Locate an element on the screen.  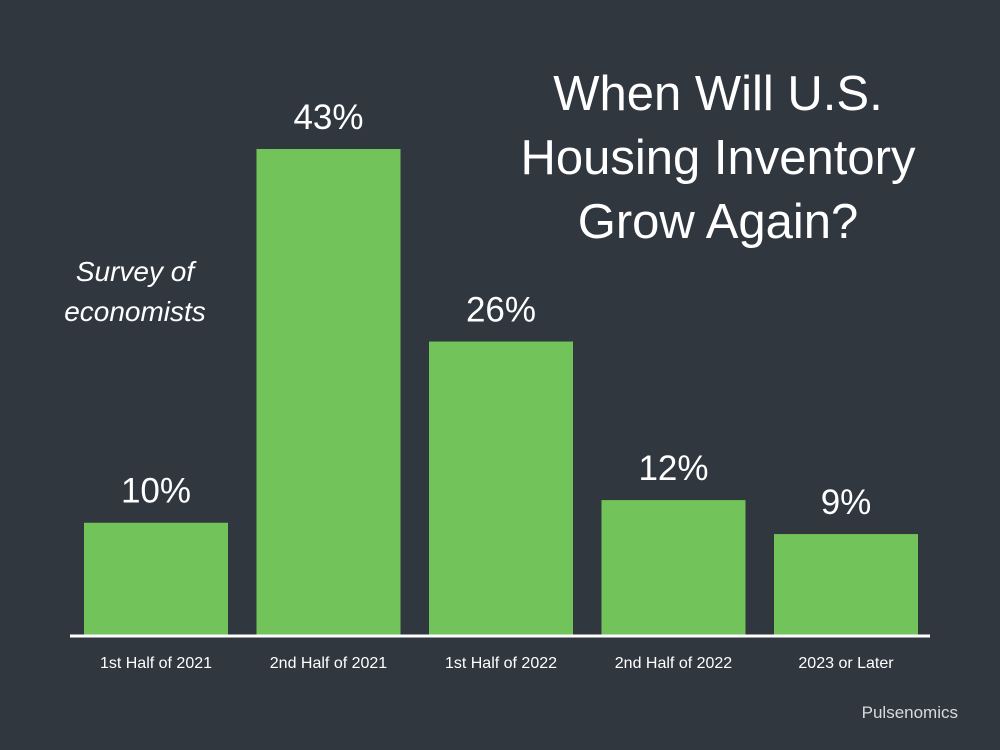
survey-annotation-line-2: economists is located at coordinates (135, 311).